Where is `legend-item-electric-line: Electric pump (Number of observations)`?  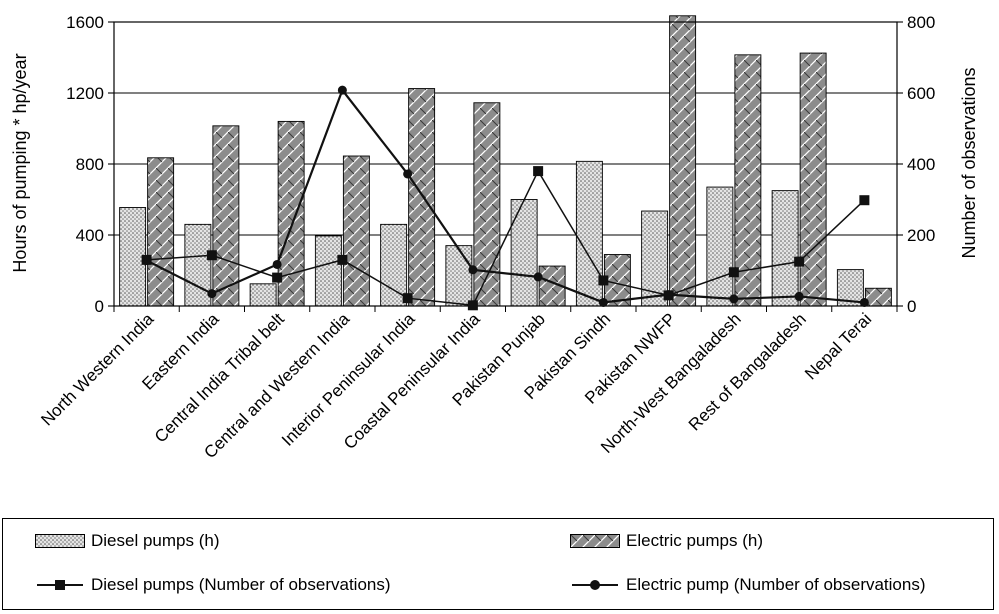 legend-item-electric-line: Electric pump (Number of observations) is located at coordinates (748, 585).